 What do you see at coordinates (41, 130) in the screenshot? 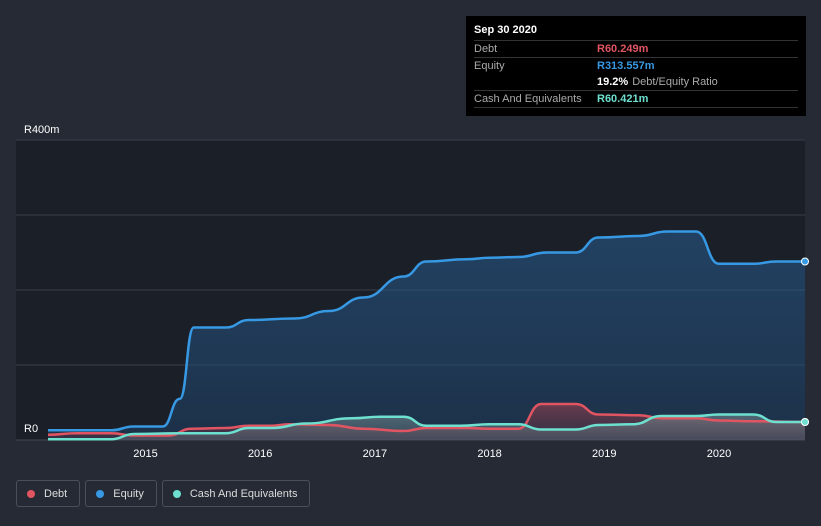
I see `y-tick-label-max: R400m` at bounding box center [41, 130].